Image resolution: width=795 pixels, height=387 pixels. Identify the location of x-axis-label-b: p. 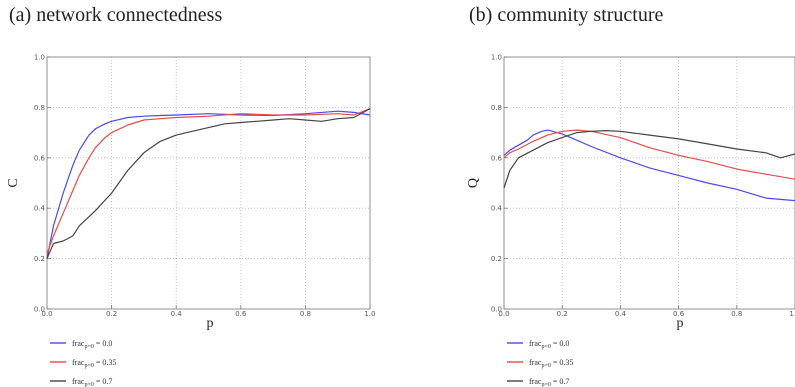
(680, 323).